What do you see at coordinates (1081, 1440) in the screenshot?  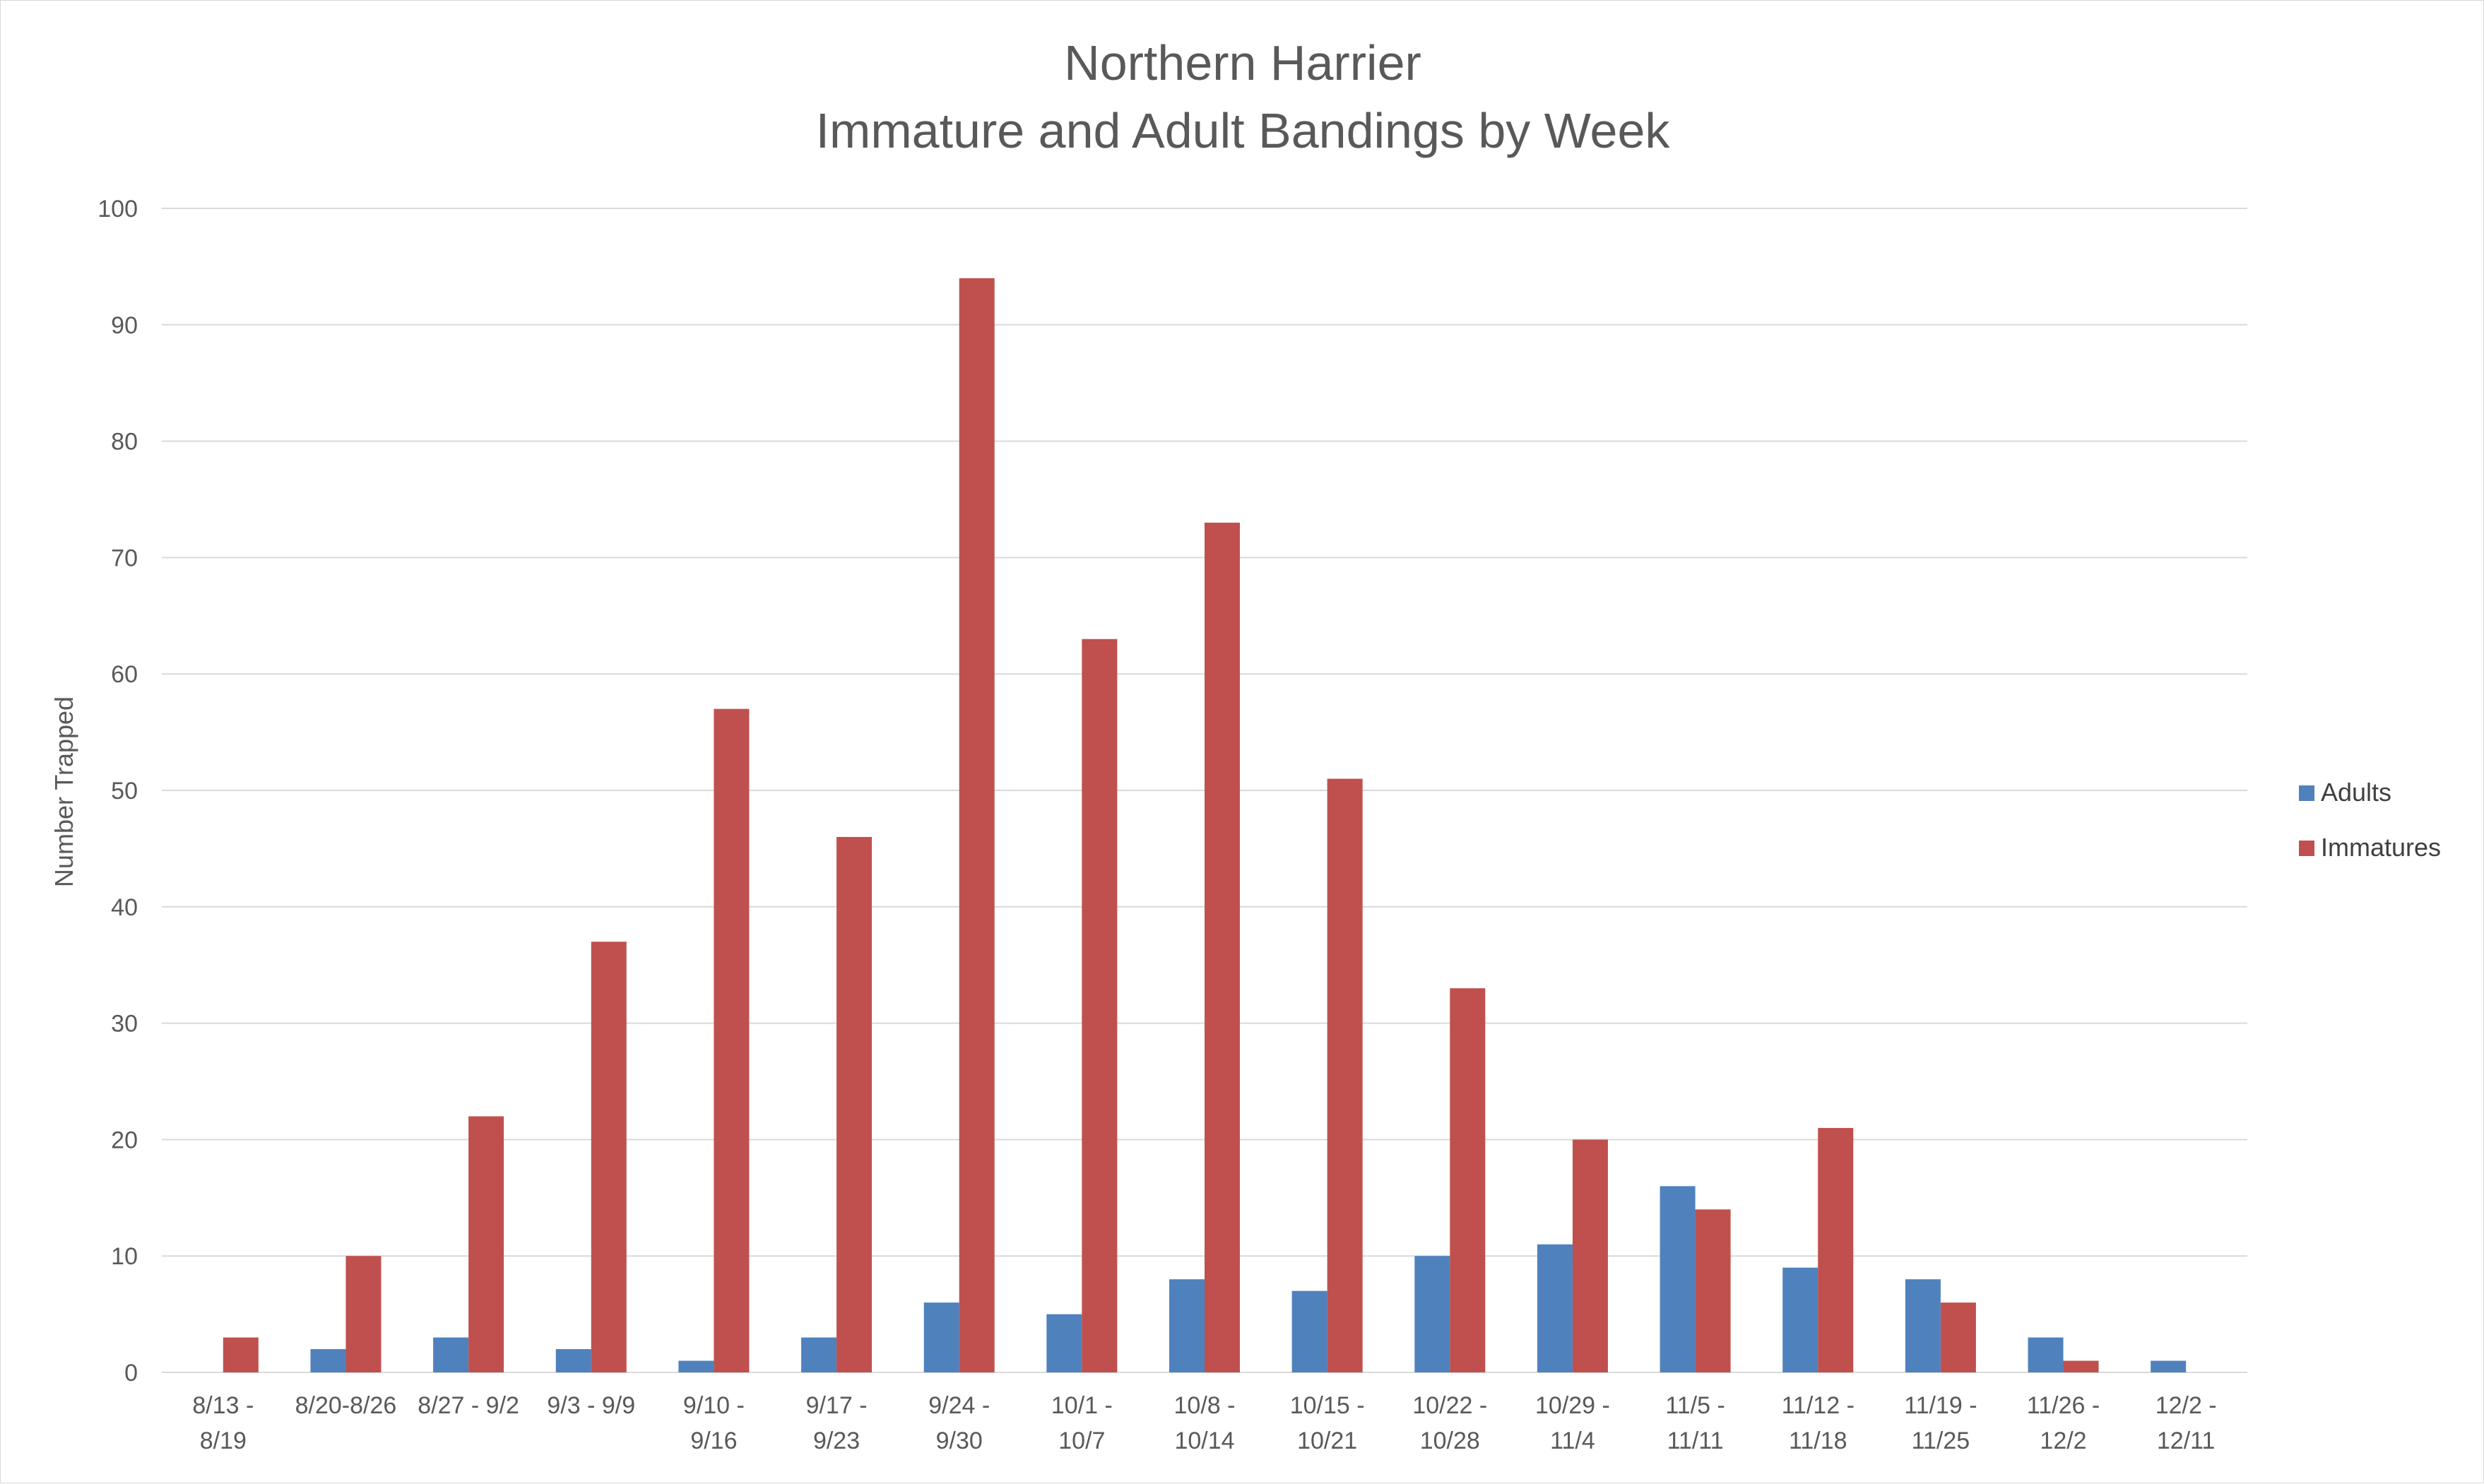 I see `x-tick-label: 10/7` at bounding box center [1081, 1440].